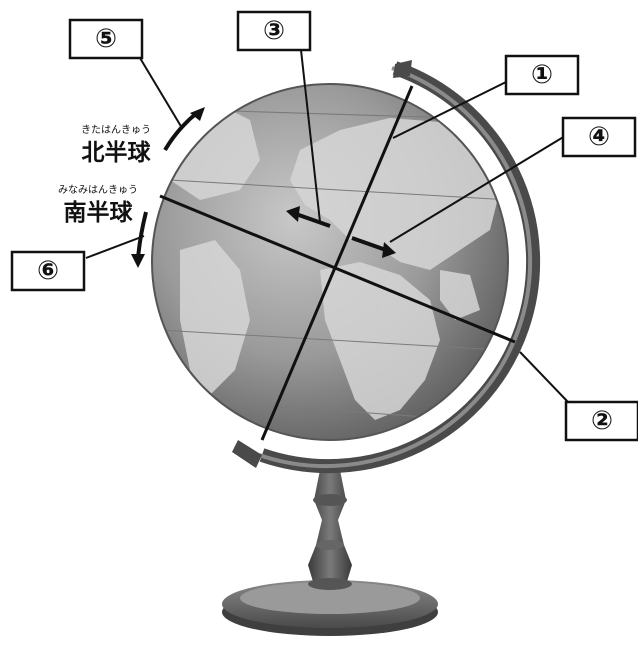  I want to click on label-box-6: ⑥, so click(48, 271).